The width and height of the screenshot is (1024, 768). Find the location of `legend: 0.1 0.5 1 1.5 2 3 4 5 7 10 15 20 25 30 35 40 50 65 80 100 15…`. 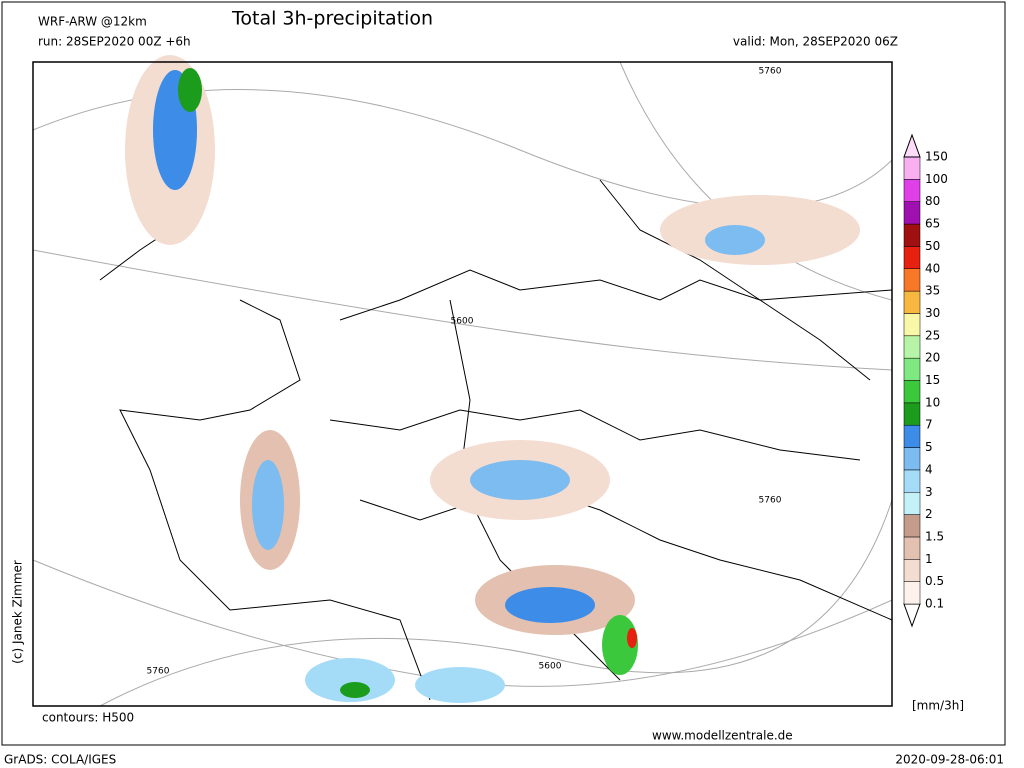

legend: 0.1 0.5 1 1.5 2 3 4 5 7 10 15 20 25 30 35 40 50 65 80 100 15… is located at coordinates (925, 380).